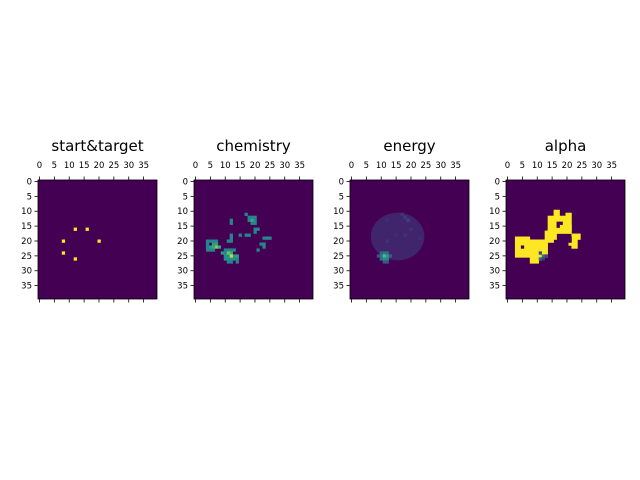 The image size is (640, 480). I want to click on chart-title: chemistry, so click(253, 146).